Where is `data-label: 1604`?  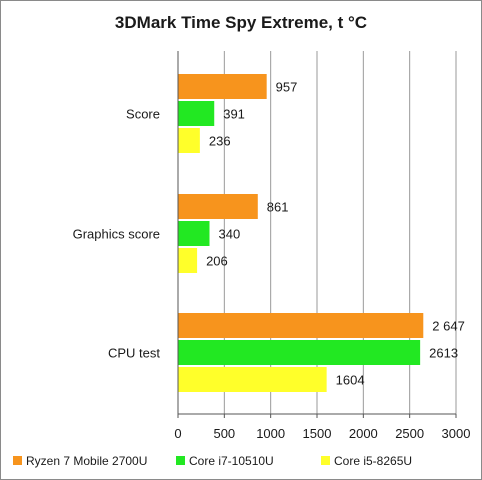 data-label: 1604 is located at coordinates (350, 380).